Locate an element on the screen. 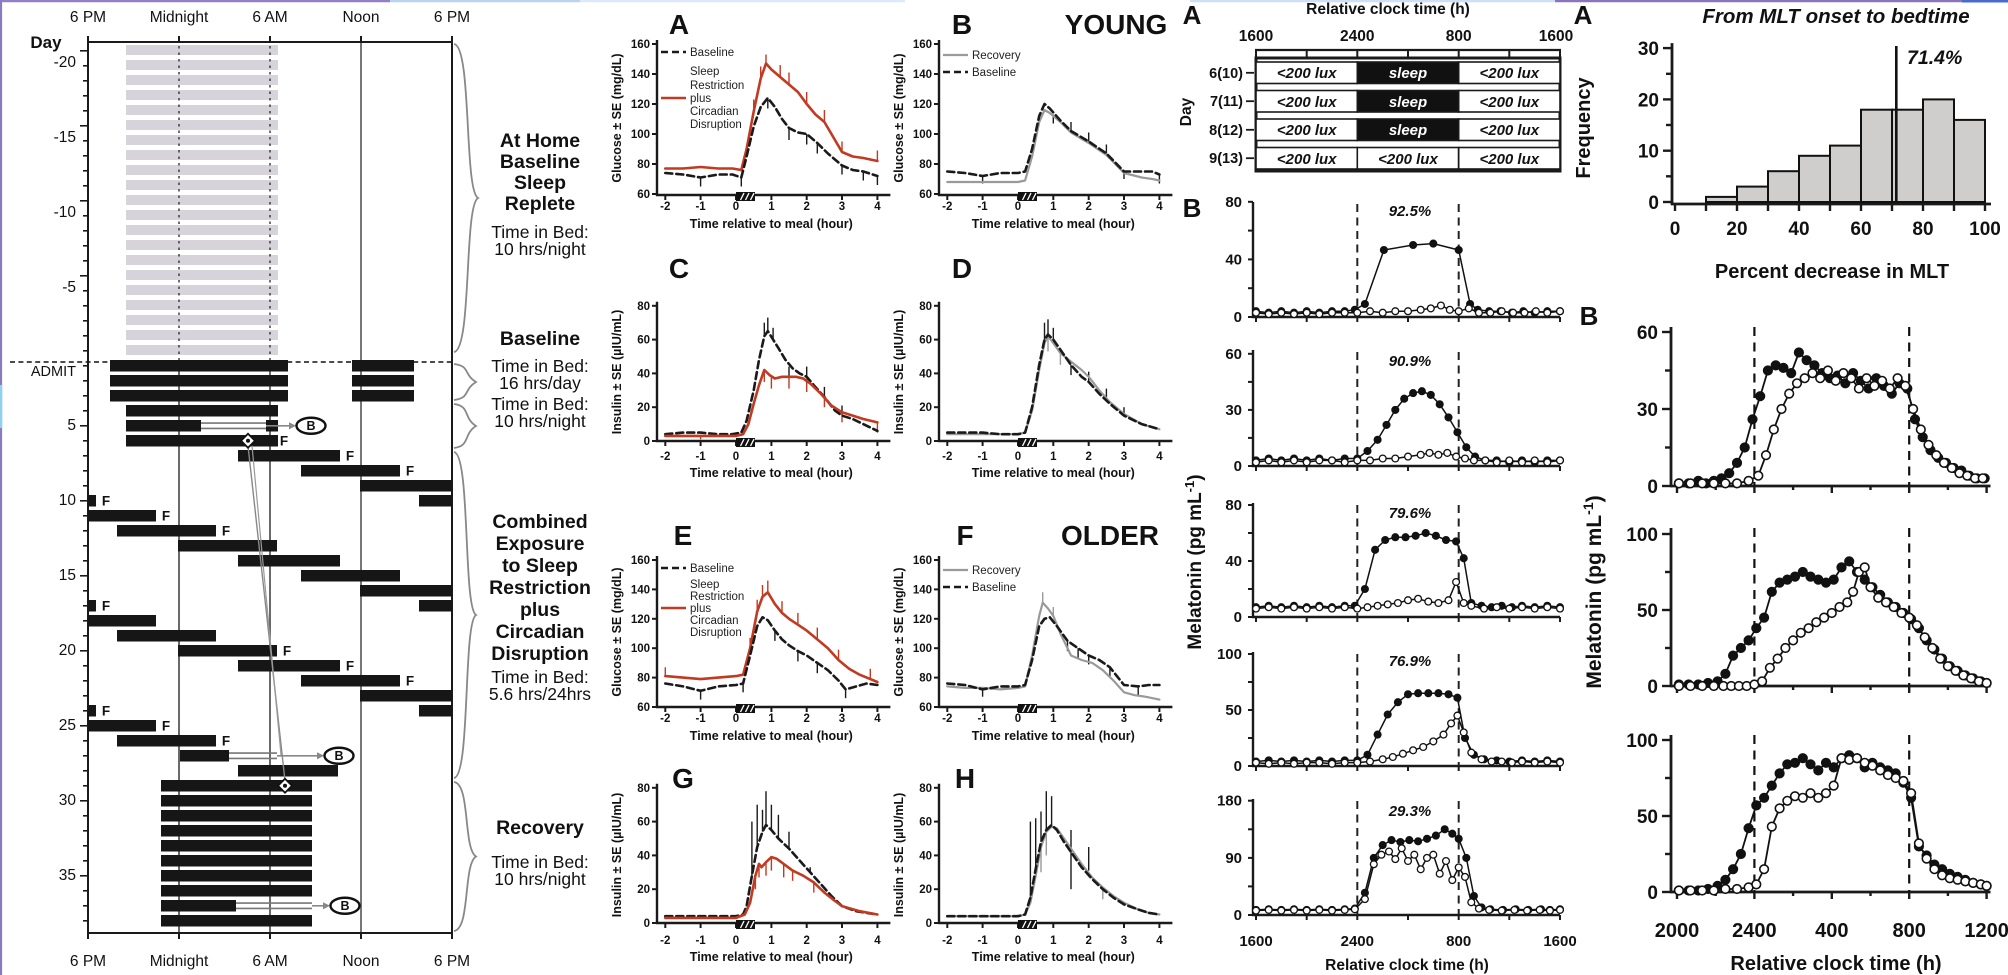 This screenshot has height=975, width=2008. svg-text: H is located at coordinates (965, 778).